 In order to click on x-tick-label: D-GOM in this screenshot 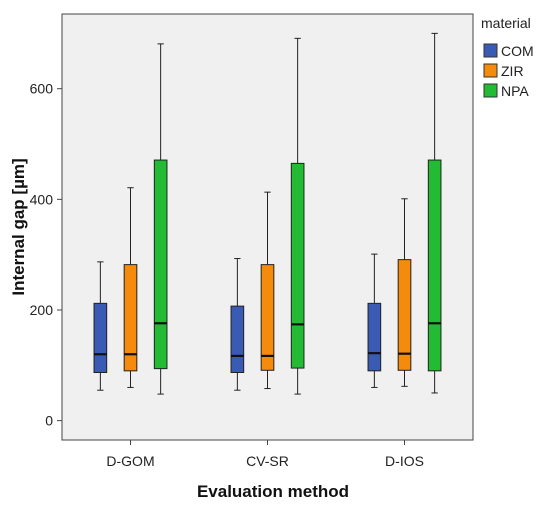, I will do `click(130, 461)`.